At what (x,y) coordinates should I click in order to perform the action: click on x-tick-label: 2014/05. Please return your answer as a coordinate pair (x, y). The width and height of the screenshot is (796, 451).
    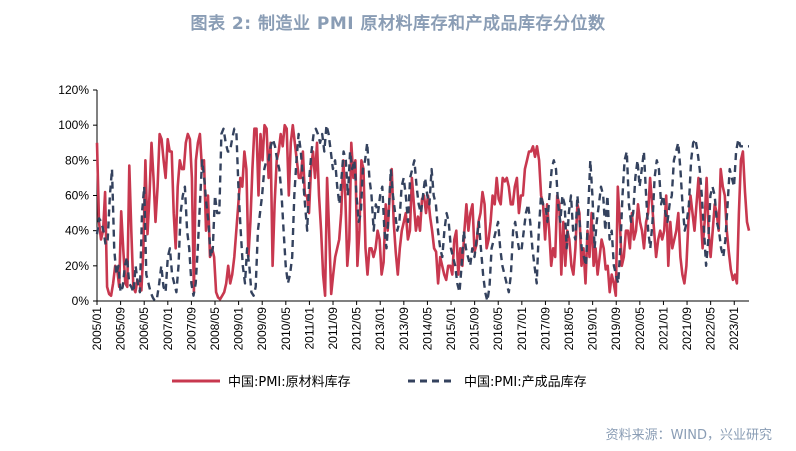
    Looking at the image, I should click on (427, 329).